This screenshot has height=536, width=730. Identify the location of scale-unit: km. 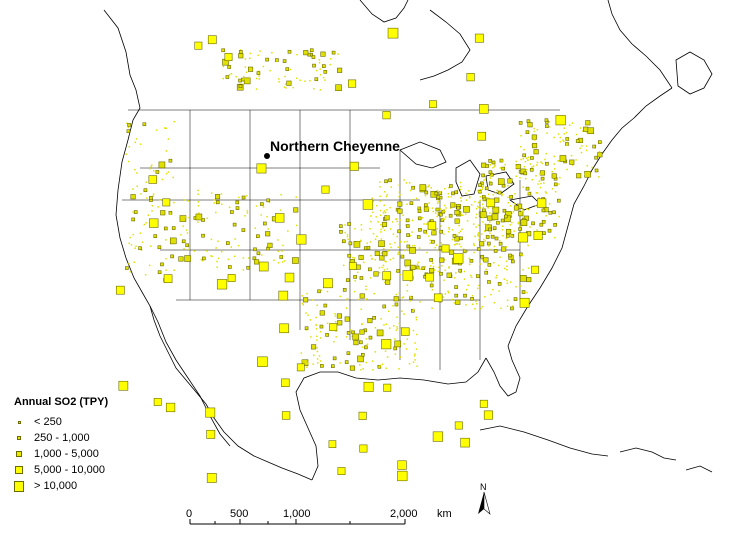
(444, 514).